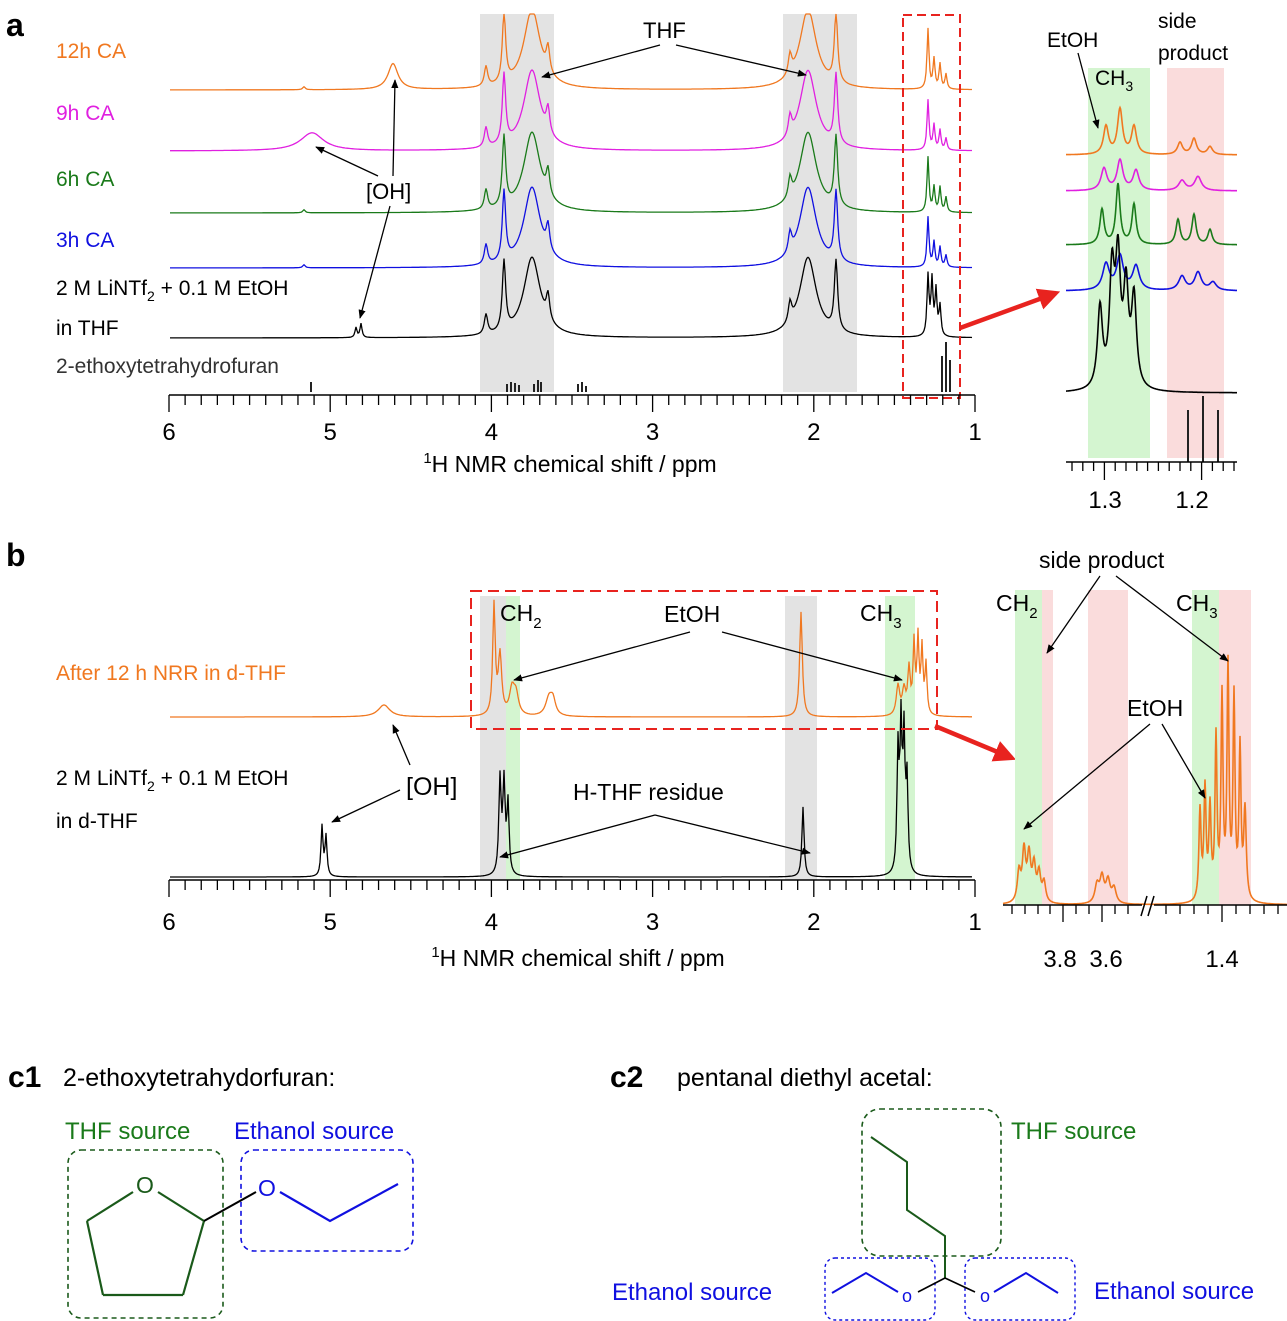 This screenshot has width=1287, height=1321. What do you see at coordinates (339, 1203) in the screenshot?
I see `c1-ethyl-chain` at bounding box center [339, 1203].